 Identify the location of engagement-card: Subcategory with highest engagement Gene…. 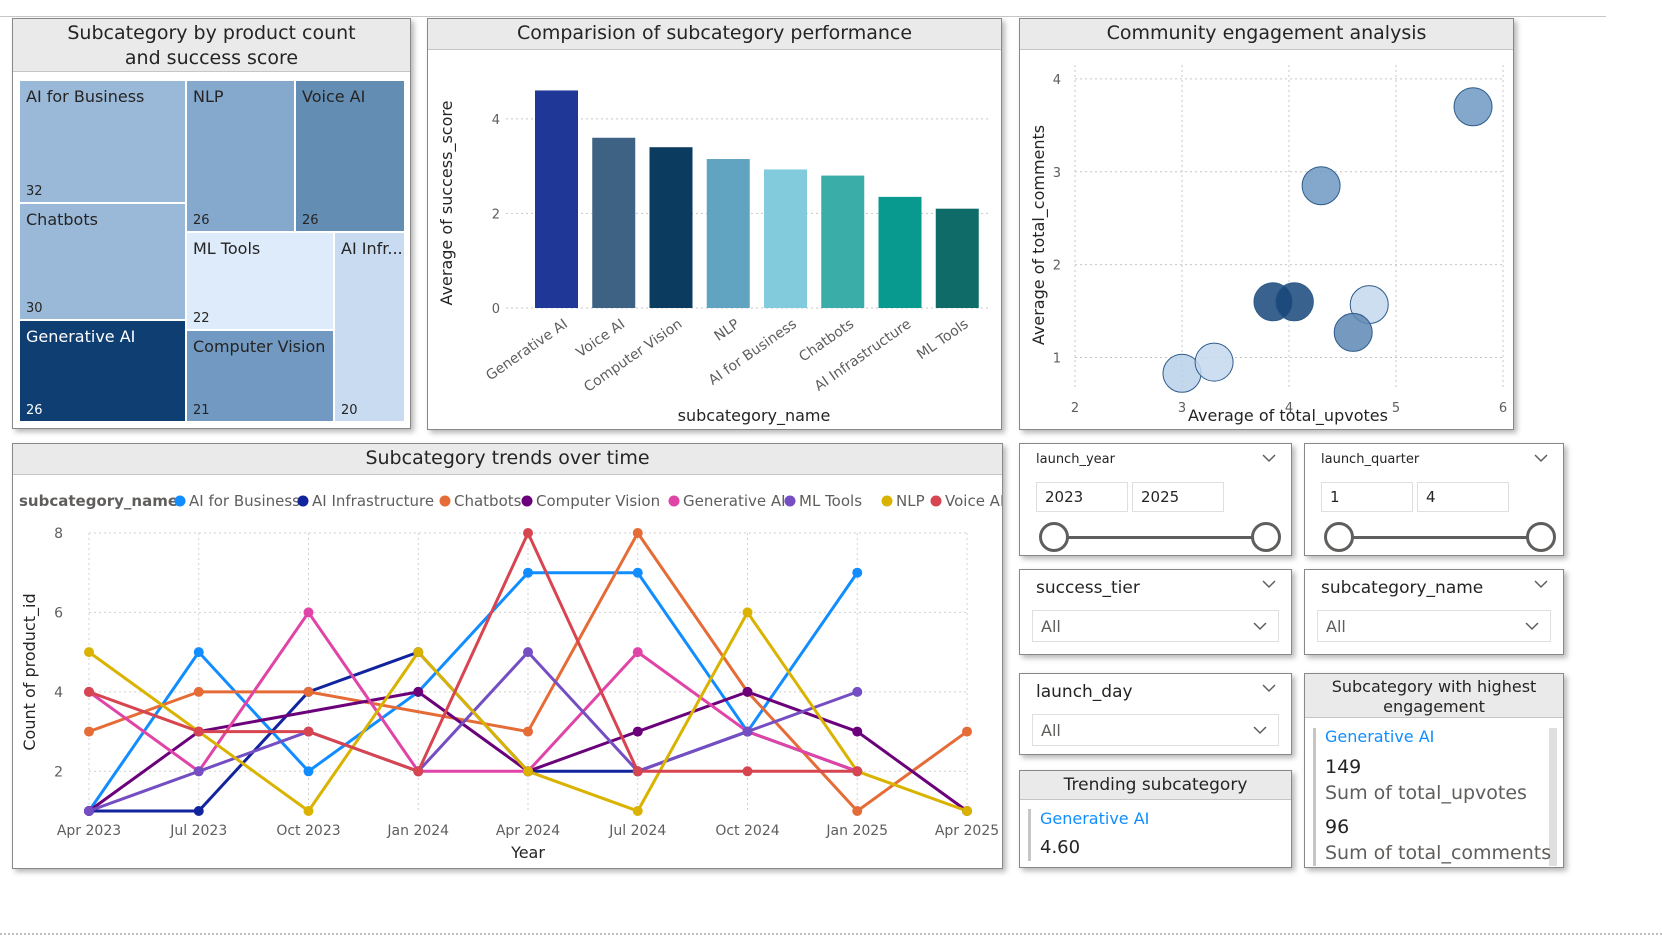
(1434, 770).